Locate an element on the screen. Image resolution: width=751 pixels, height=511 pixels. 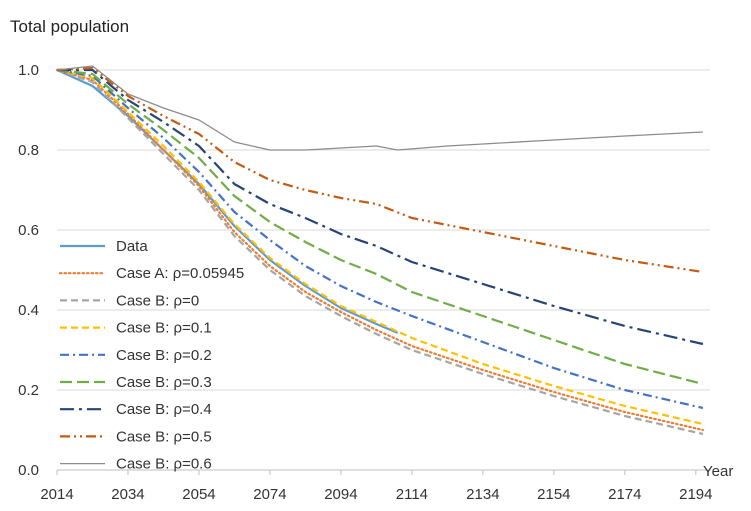
y-tick-label: 1.0 is located at coordinates (28, 70).